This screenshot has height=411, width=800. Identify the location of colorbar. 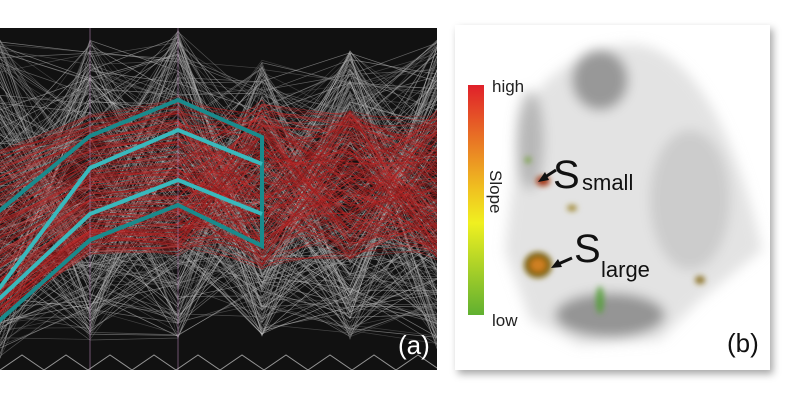
(476, 200).